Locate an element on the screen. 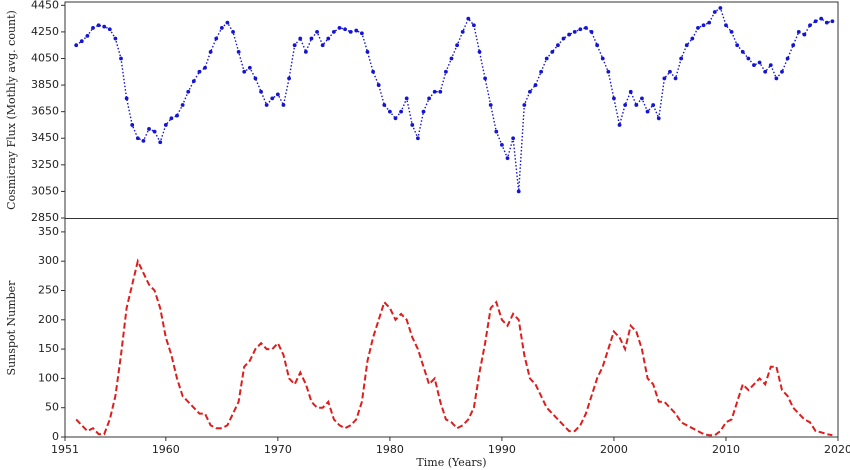 The height and width of the screenshot is (470, 850). y-tick-label: 3850 is located at coordinates (45, 84).